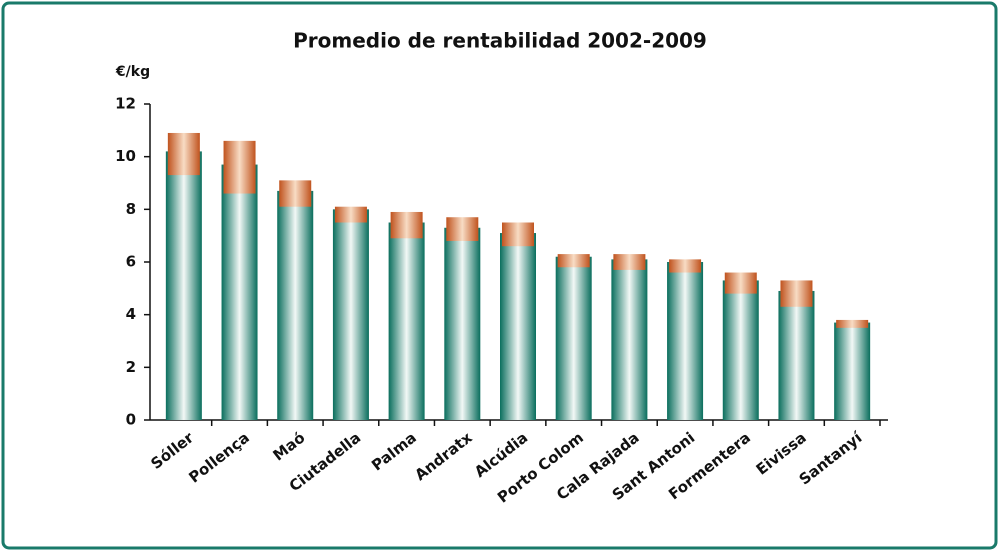  What do you see at coordinates (125, 156) in the screenshot?
I see `y-tick-label: 10` at bounding box center [125, 156].